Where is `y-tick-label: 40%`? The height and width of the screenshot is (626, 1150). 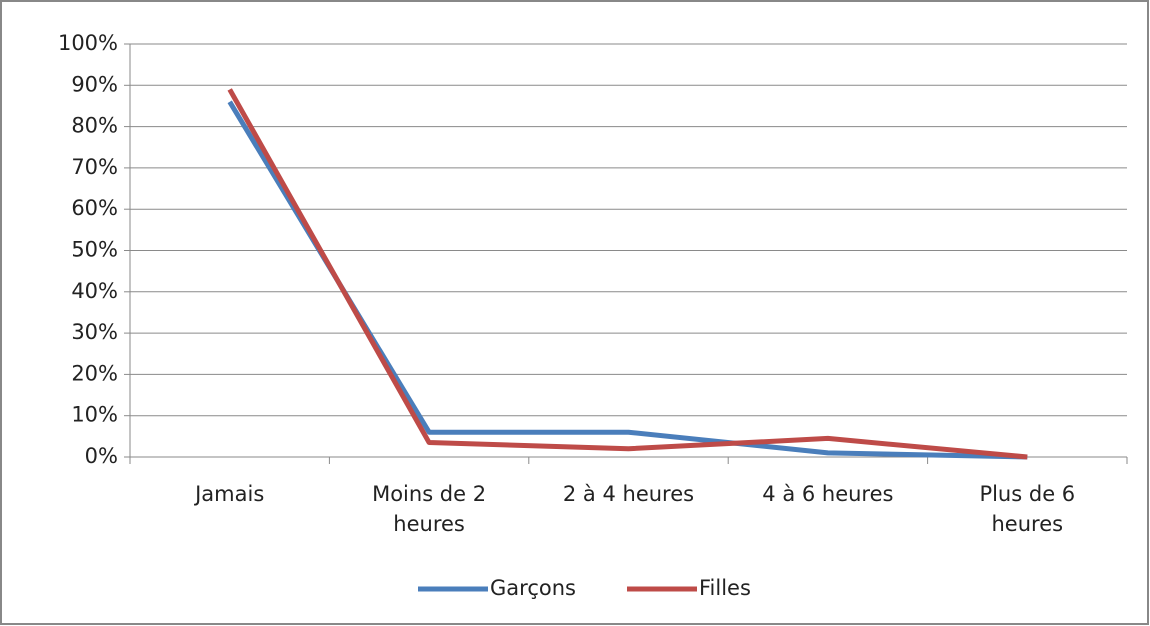
y-tick-label: 40% is located at coordinates (94, 291).